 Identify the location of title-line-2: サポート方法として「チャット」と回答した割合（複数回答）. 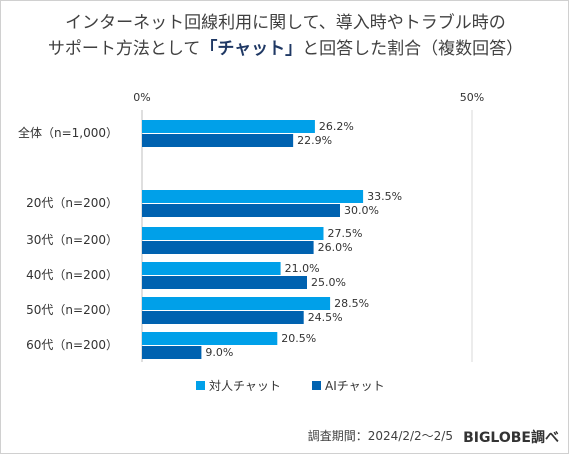
(285, 49).